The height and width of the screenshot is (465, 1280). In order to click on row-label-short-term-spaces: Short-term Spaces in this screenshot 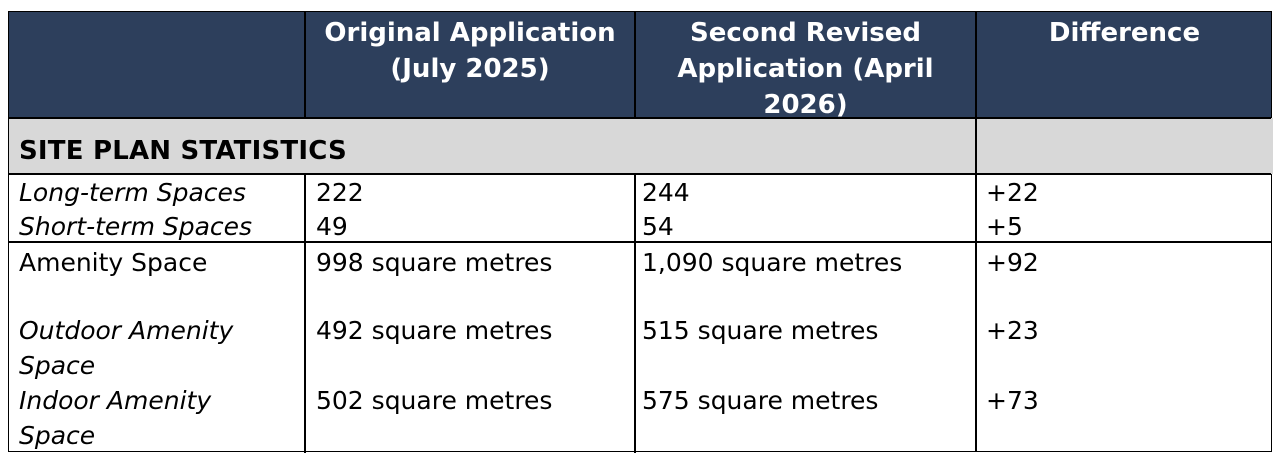, I will do `click(136, 226)`.